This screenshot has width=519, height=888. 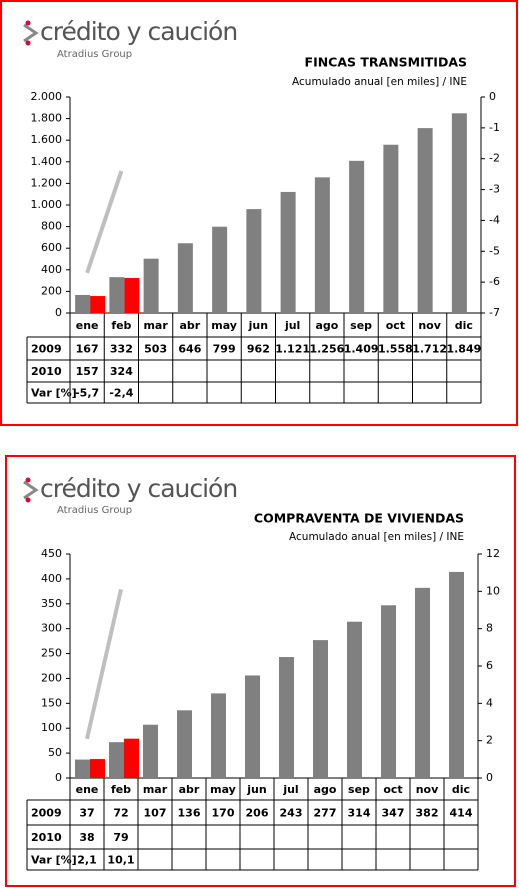 I want to click on y2-tick-label: -6, so click(x=494, y=281).